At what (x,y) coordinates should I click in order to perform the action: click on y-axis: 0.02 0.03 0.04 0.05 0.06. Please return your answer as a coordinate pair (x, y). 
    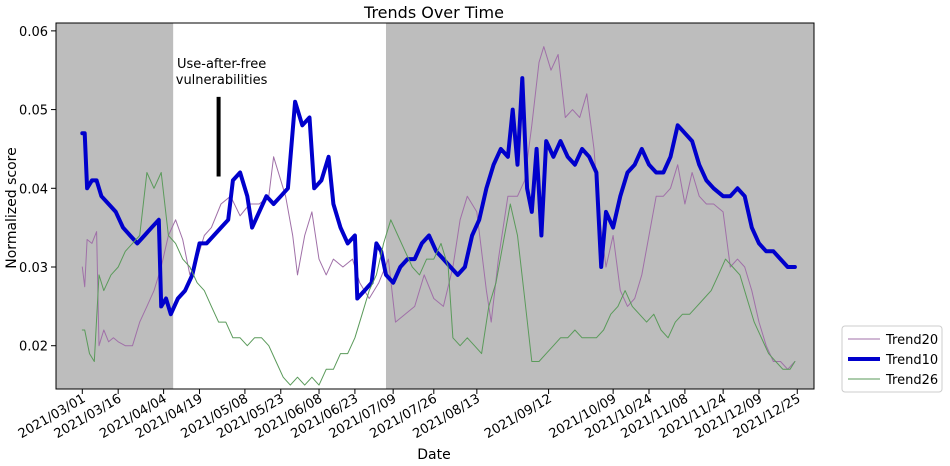
    Looking at the image, I should click on (37, 190).